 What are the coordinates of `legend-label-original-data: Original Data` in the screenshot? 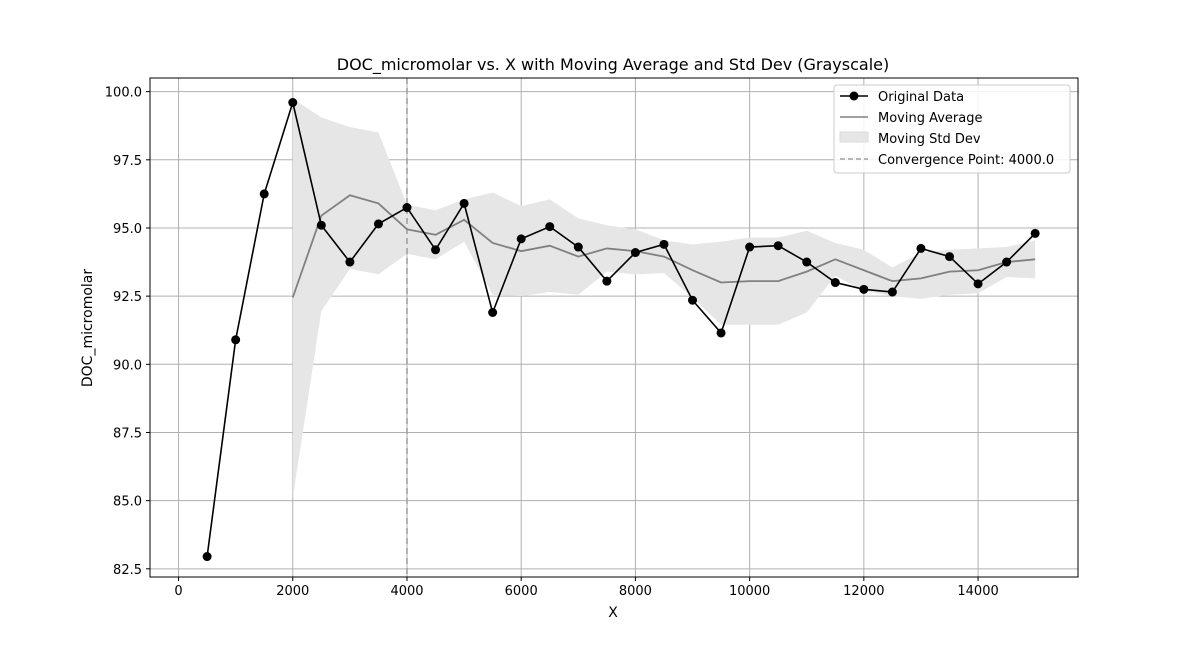 It's located at (921, 97).